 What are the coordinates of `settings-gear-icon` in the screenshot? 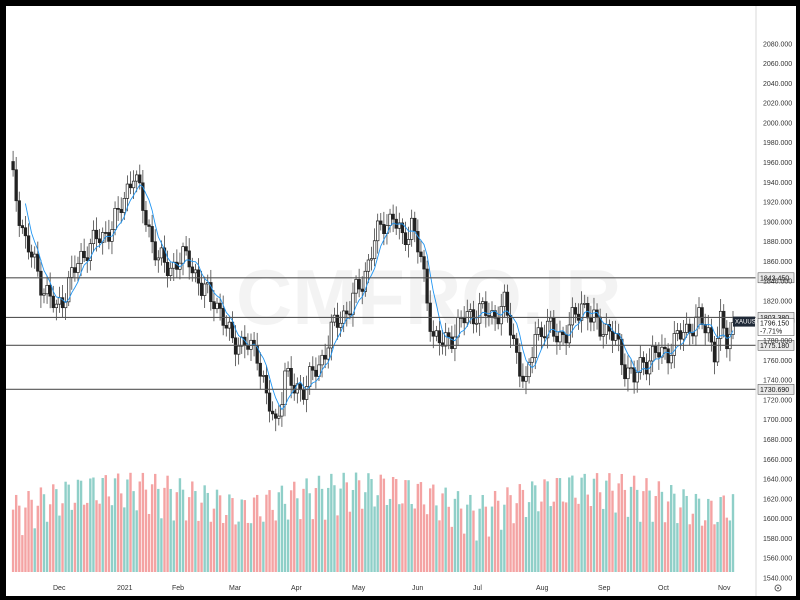 It's located at (778, 588).